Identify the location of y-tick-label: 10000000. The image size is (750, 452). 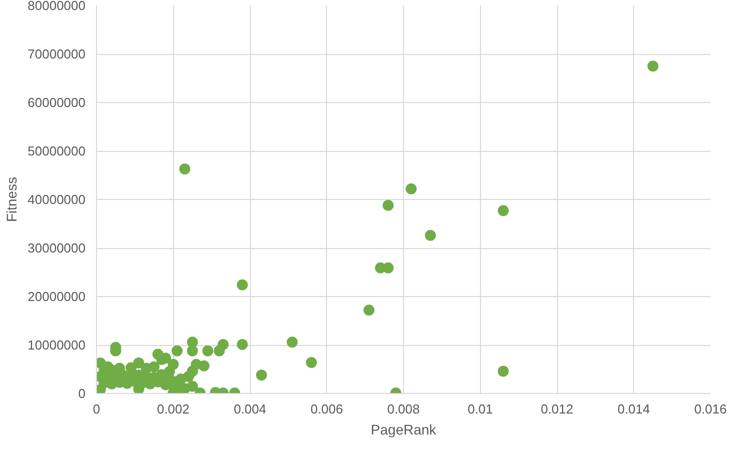
(57, 345).